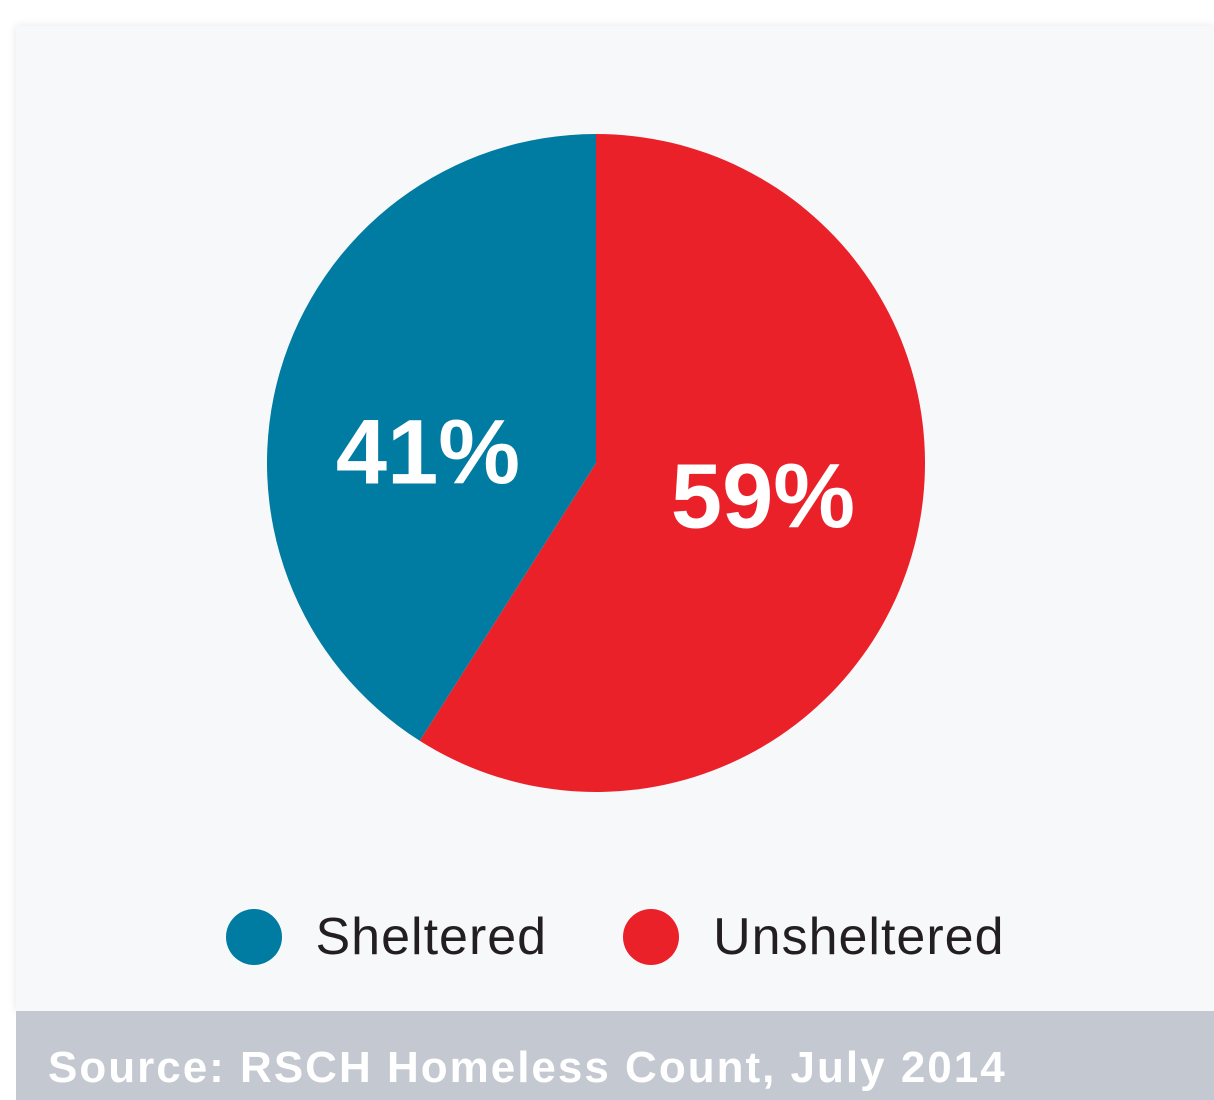 The image size is (1214, 1100). What do you see at coordinates (428, 452) in the screenshot?
I see `slice-label-sheltered: 41%` at bounding box center [428, 452].